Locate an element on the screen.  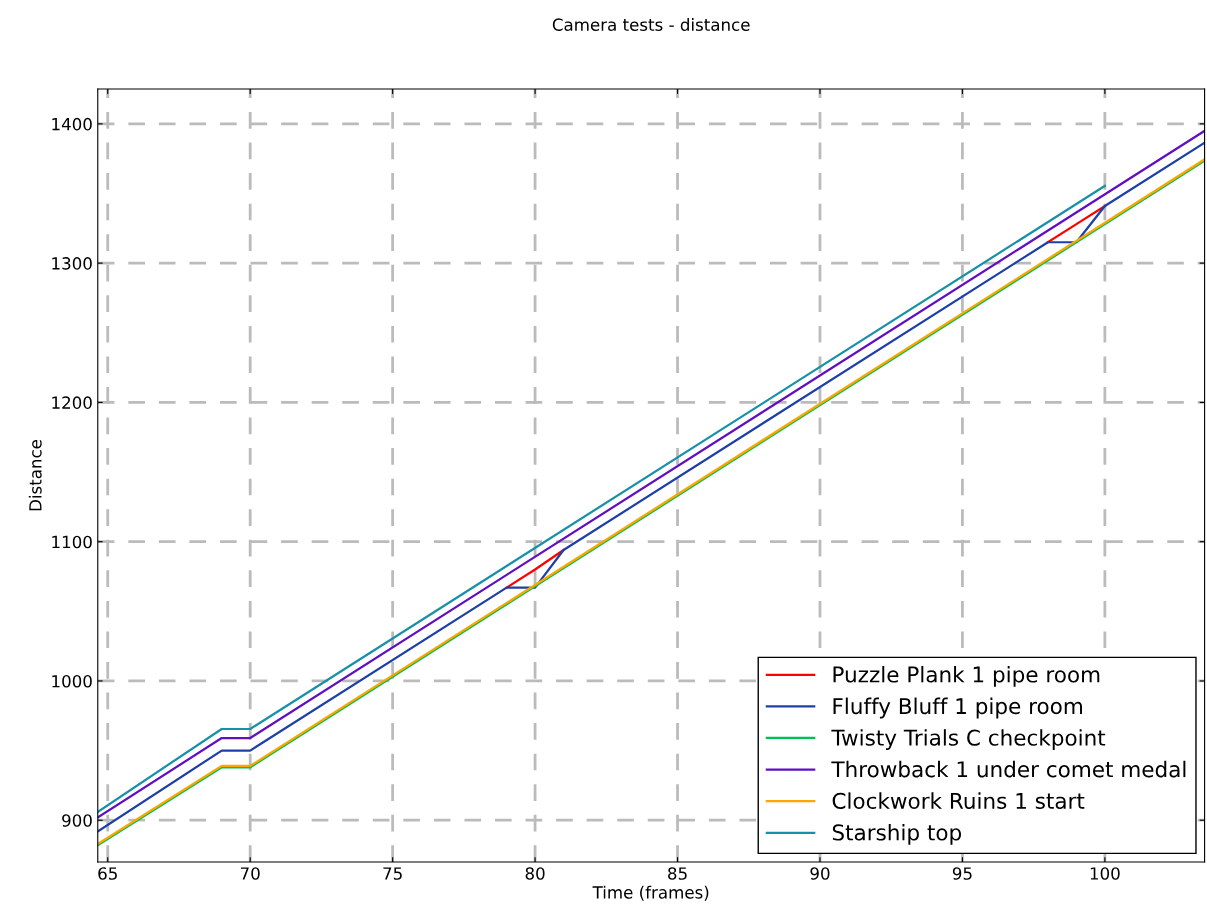
x-tick-label: 70 is located at coordinates (250, 873).